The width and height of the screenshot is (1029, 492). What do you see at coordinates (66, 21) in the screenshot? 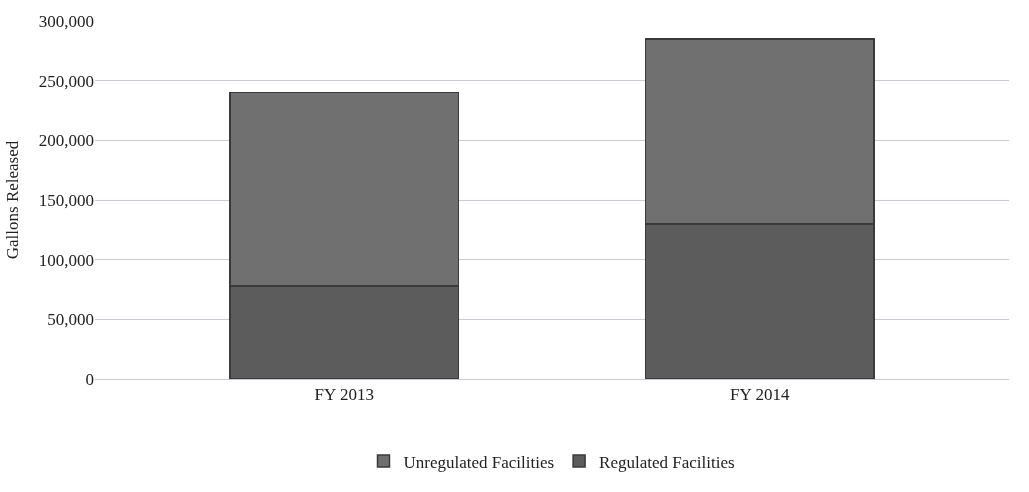
I see `y-tick-label: 300,000` at bounding box center [66, 21].